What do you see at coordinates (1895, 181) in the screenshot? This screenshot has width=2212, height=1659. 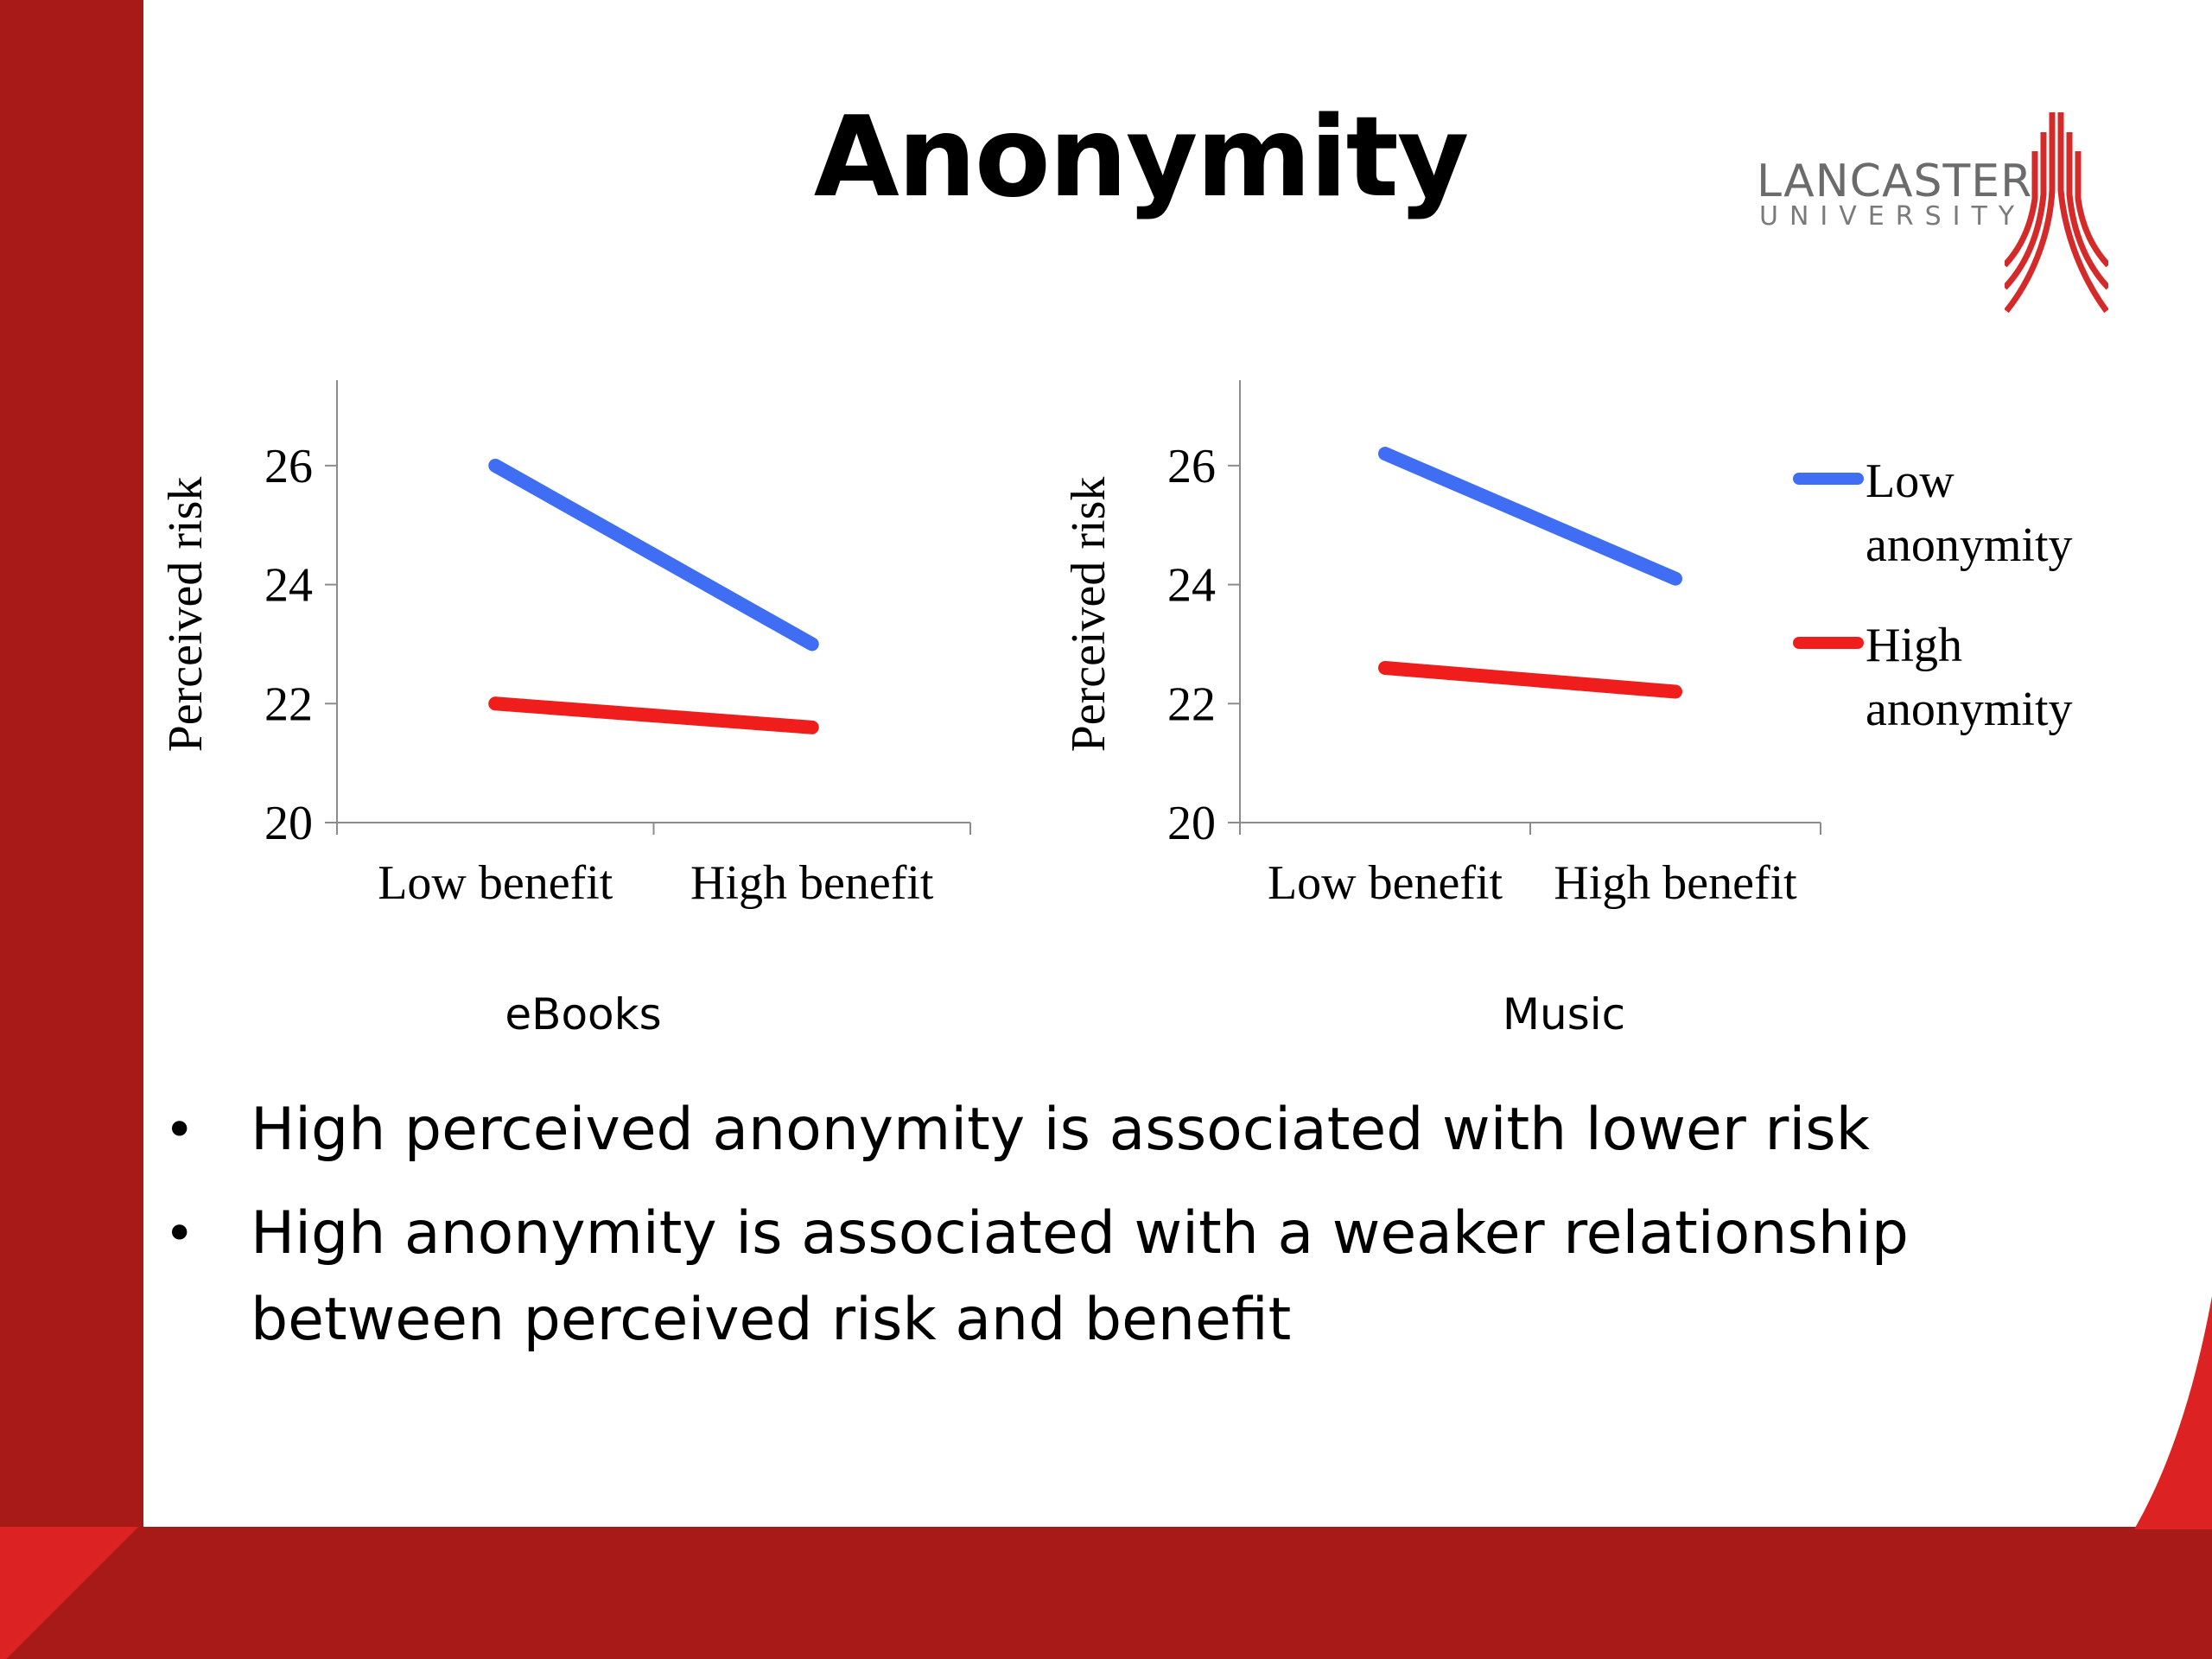 I see `logo-wordmark: LANCASTER` at bounding box center [1895, 181].